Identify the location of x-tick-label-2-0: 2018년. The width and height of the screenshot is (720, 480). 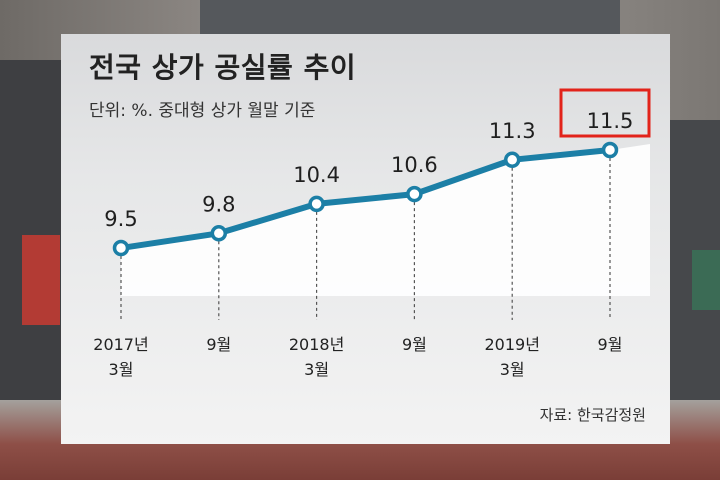
(316, 344).